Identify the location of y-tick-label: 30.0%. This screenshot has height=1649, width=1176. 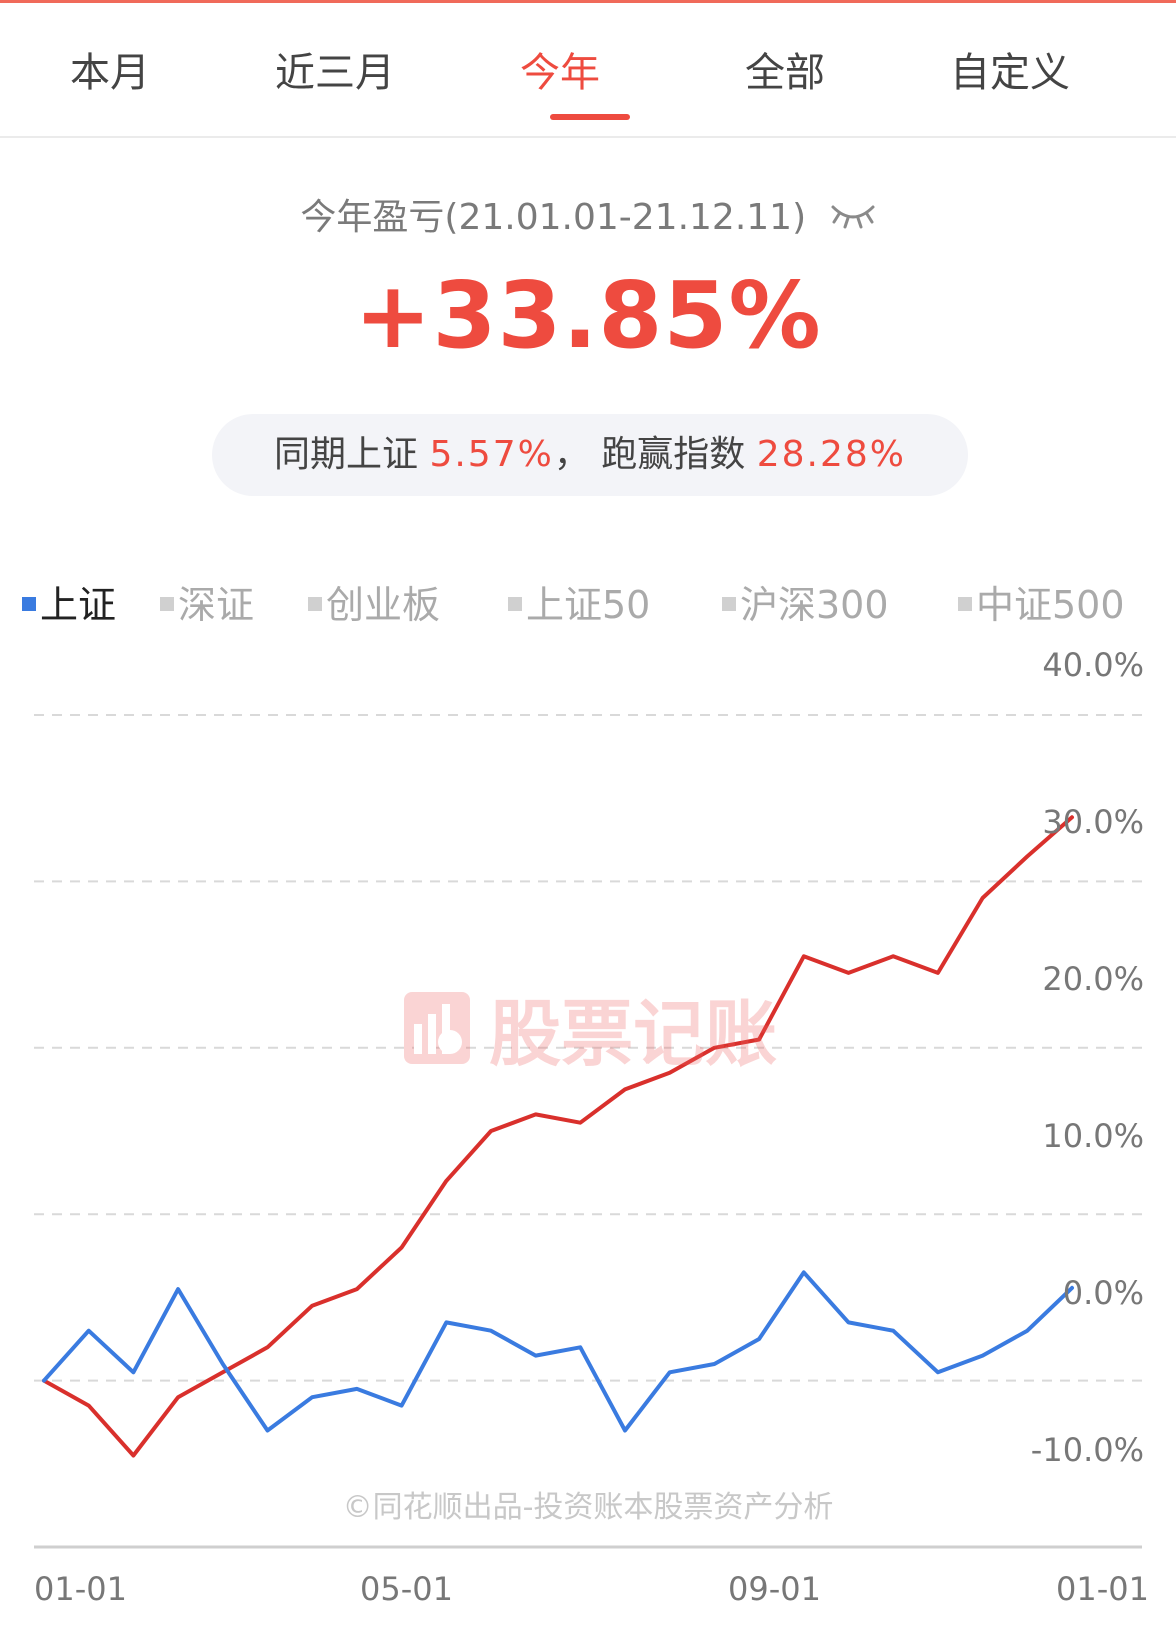
(1093, 822).